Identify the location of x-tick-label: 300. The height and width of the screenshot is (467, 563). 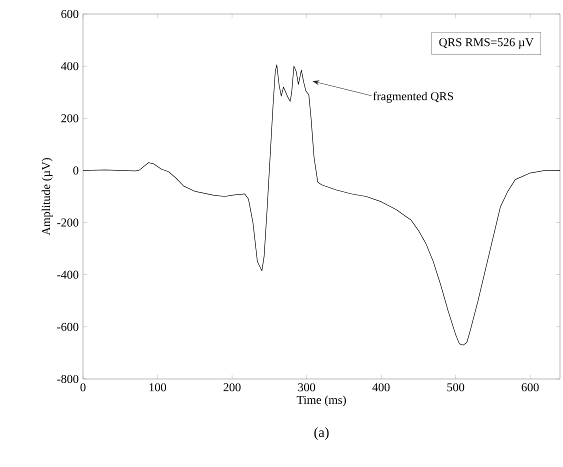
(307, 387).